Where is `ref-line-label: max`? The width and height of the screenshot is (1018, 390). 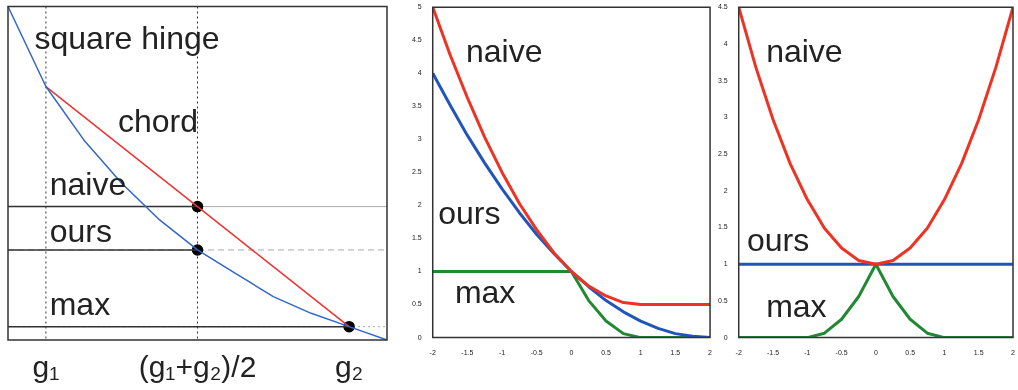
ref-line-label: max is located at coordinates (80, 304).